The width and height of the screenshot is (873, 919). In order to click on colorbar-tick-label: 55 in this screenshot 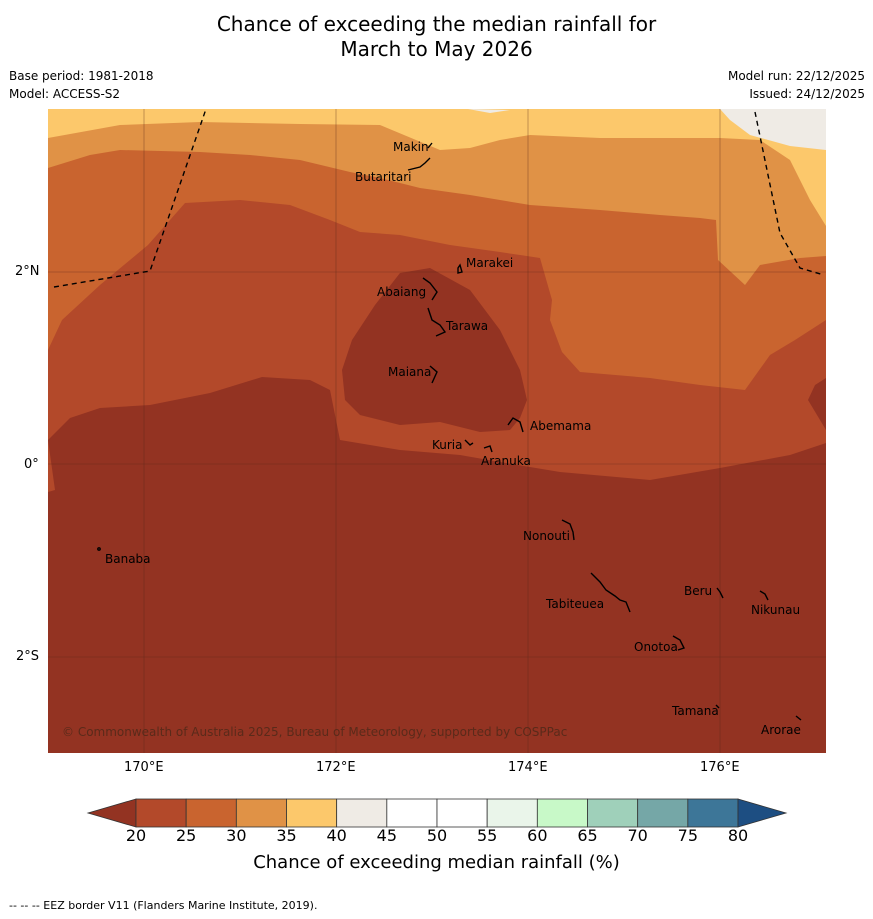, I will do `click(487, 835)`.